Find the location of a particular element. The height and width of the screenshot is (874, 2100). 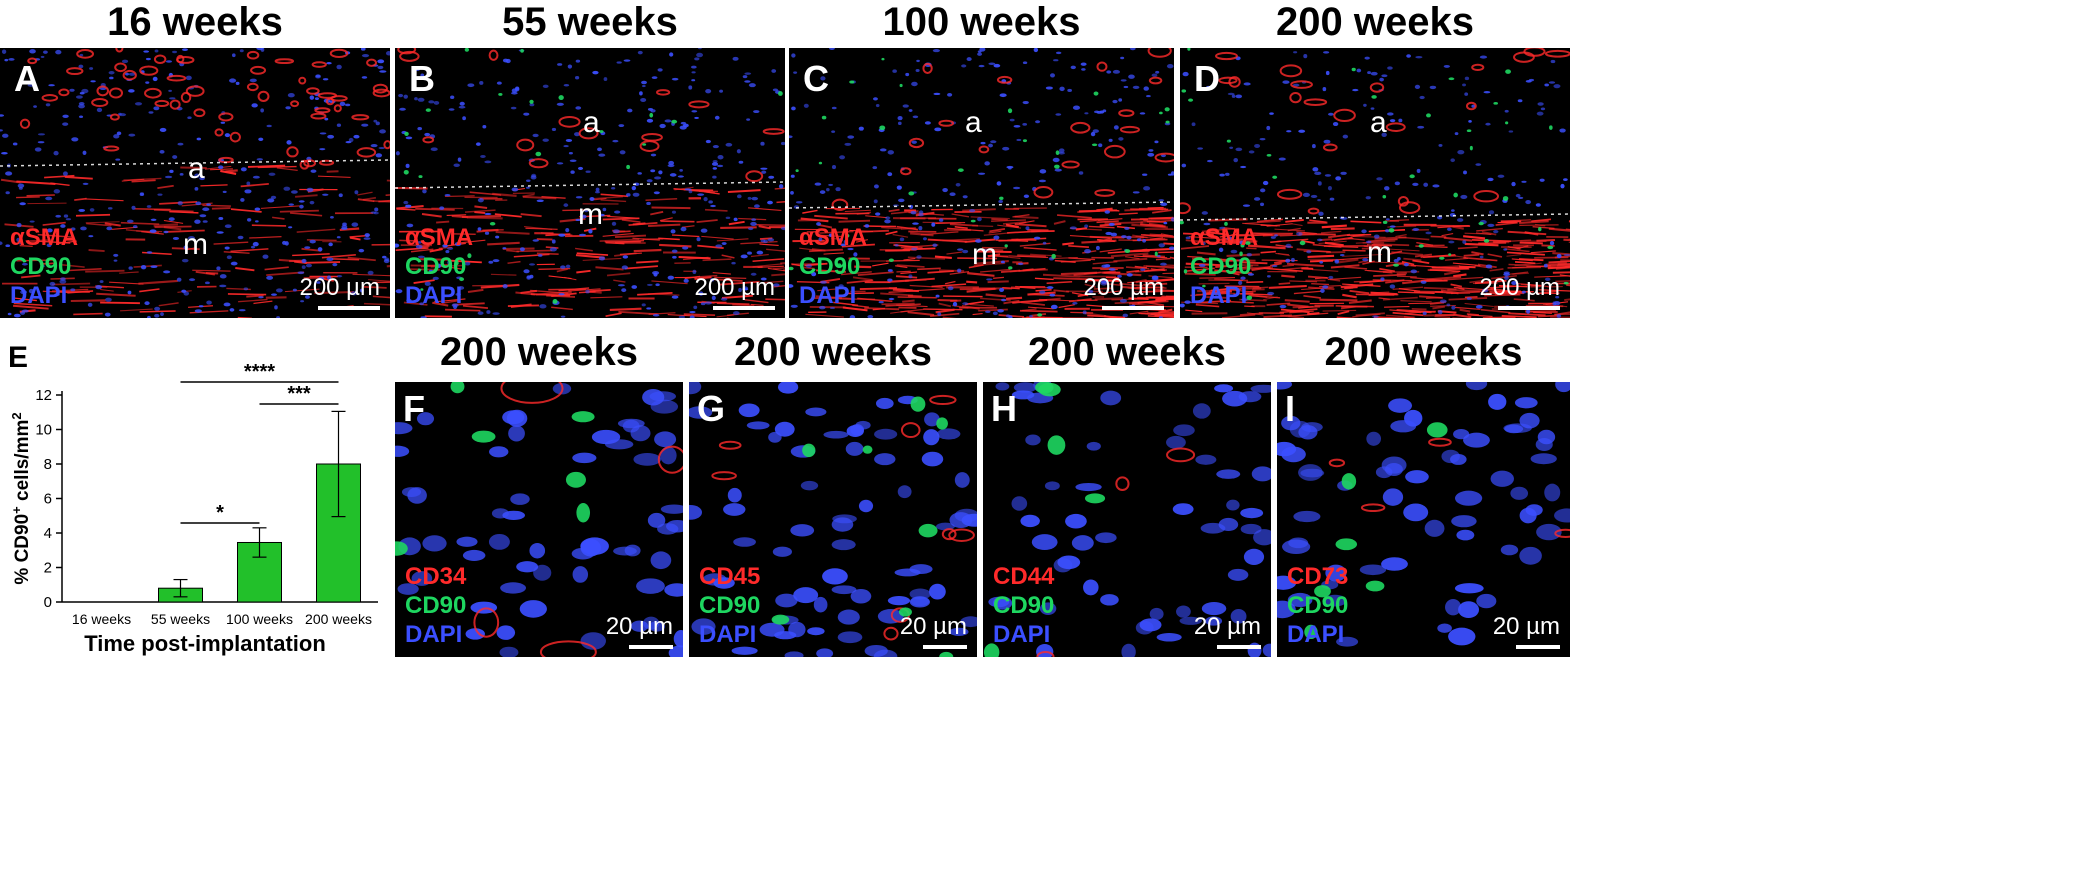

stain-legend: αSMA CD90 DAPI is located at coordinates (439, 266).